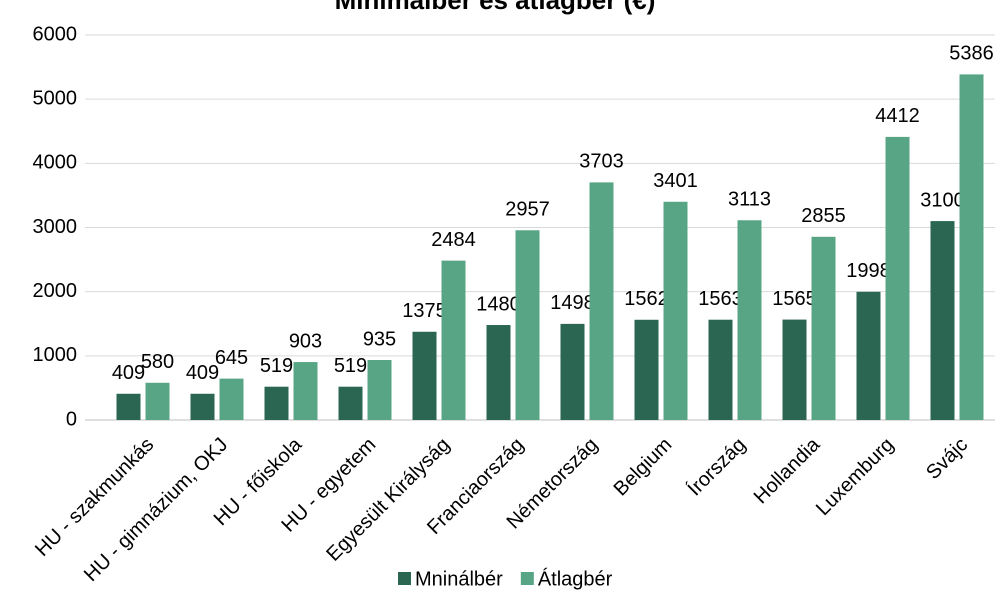  What do you see at coordinates (897, 116) in the screenshot?
I see `value-label: 4412` at bounding box center [897, 116].